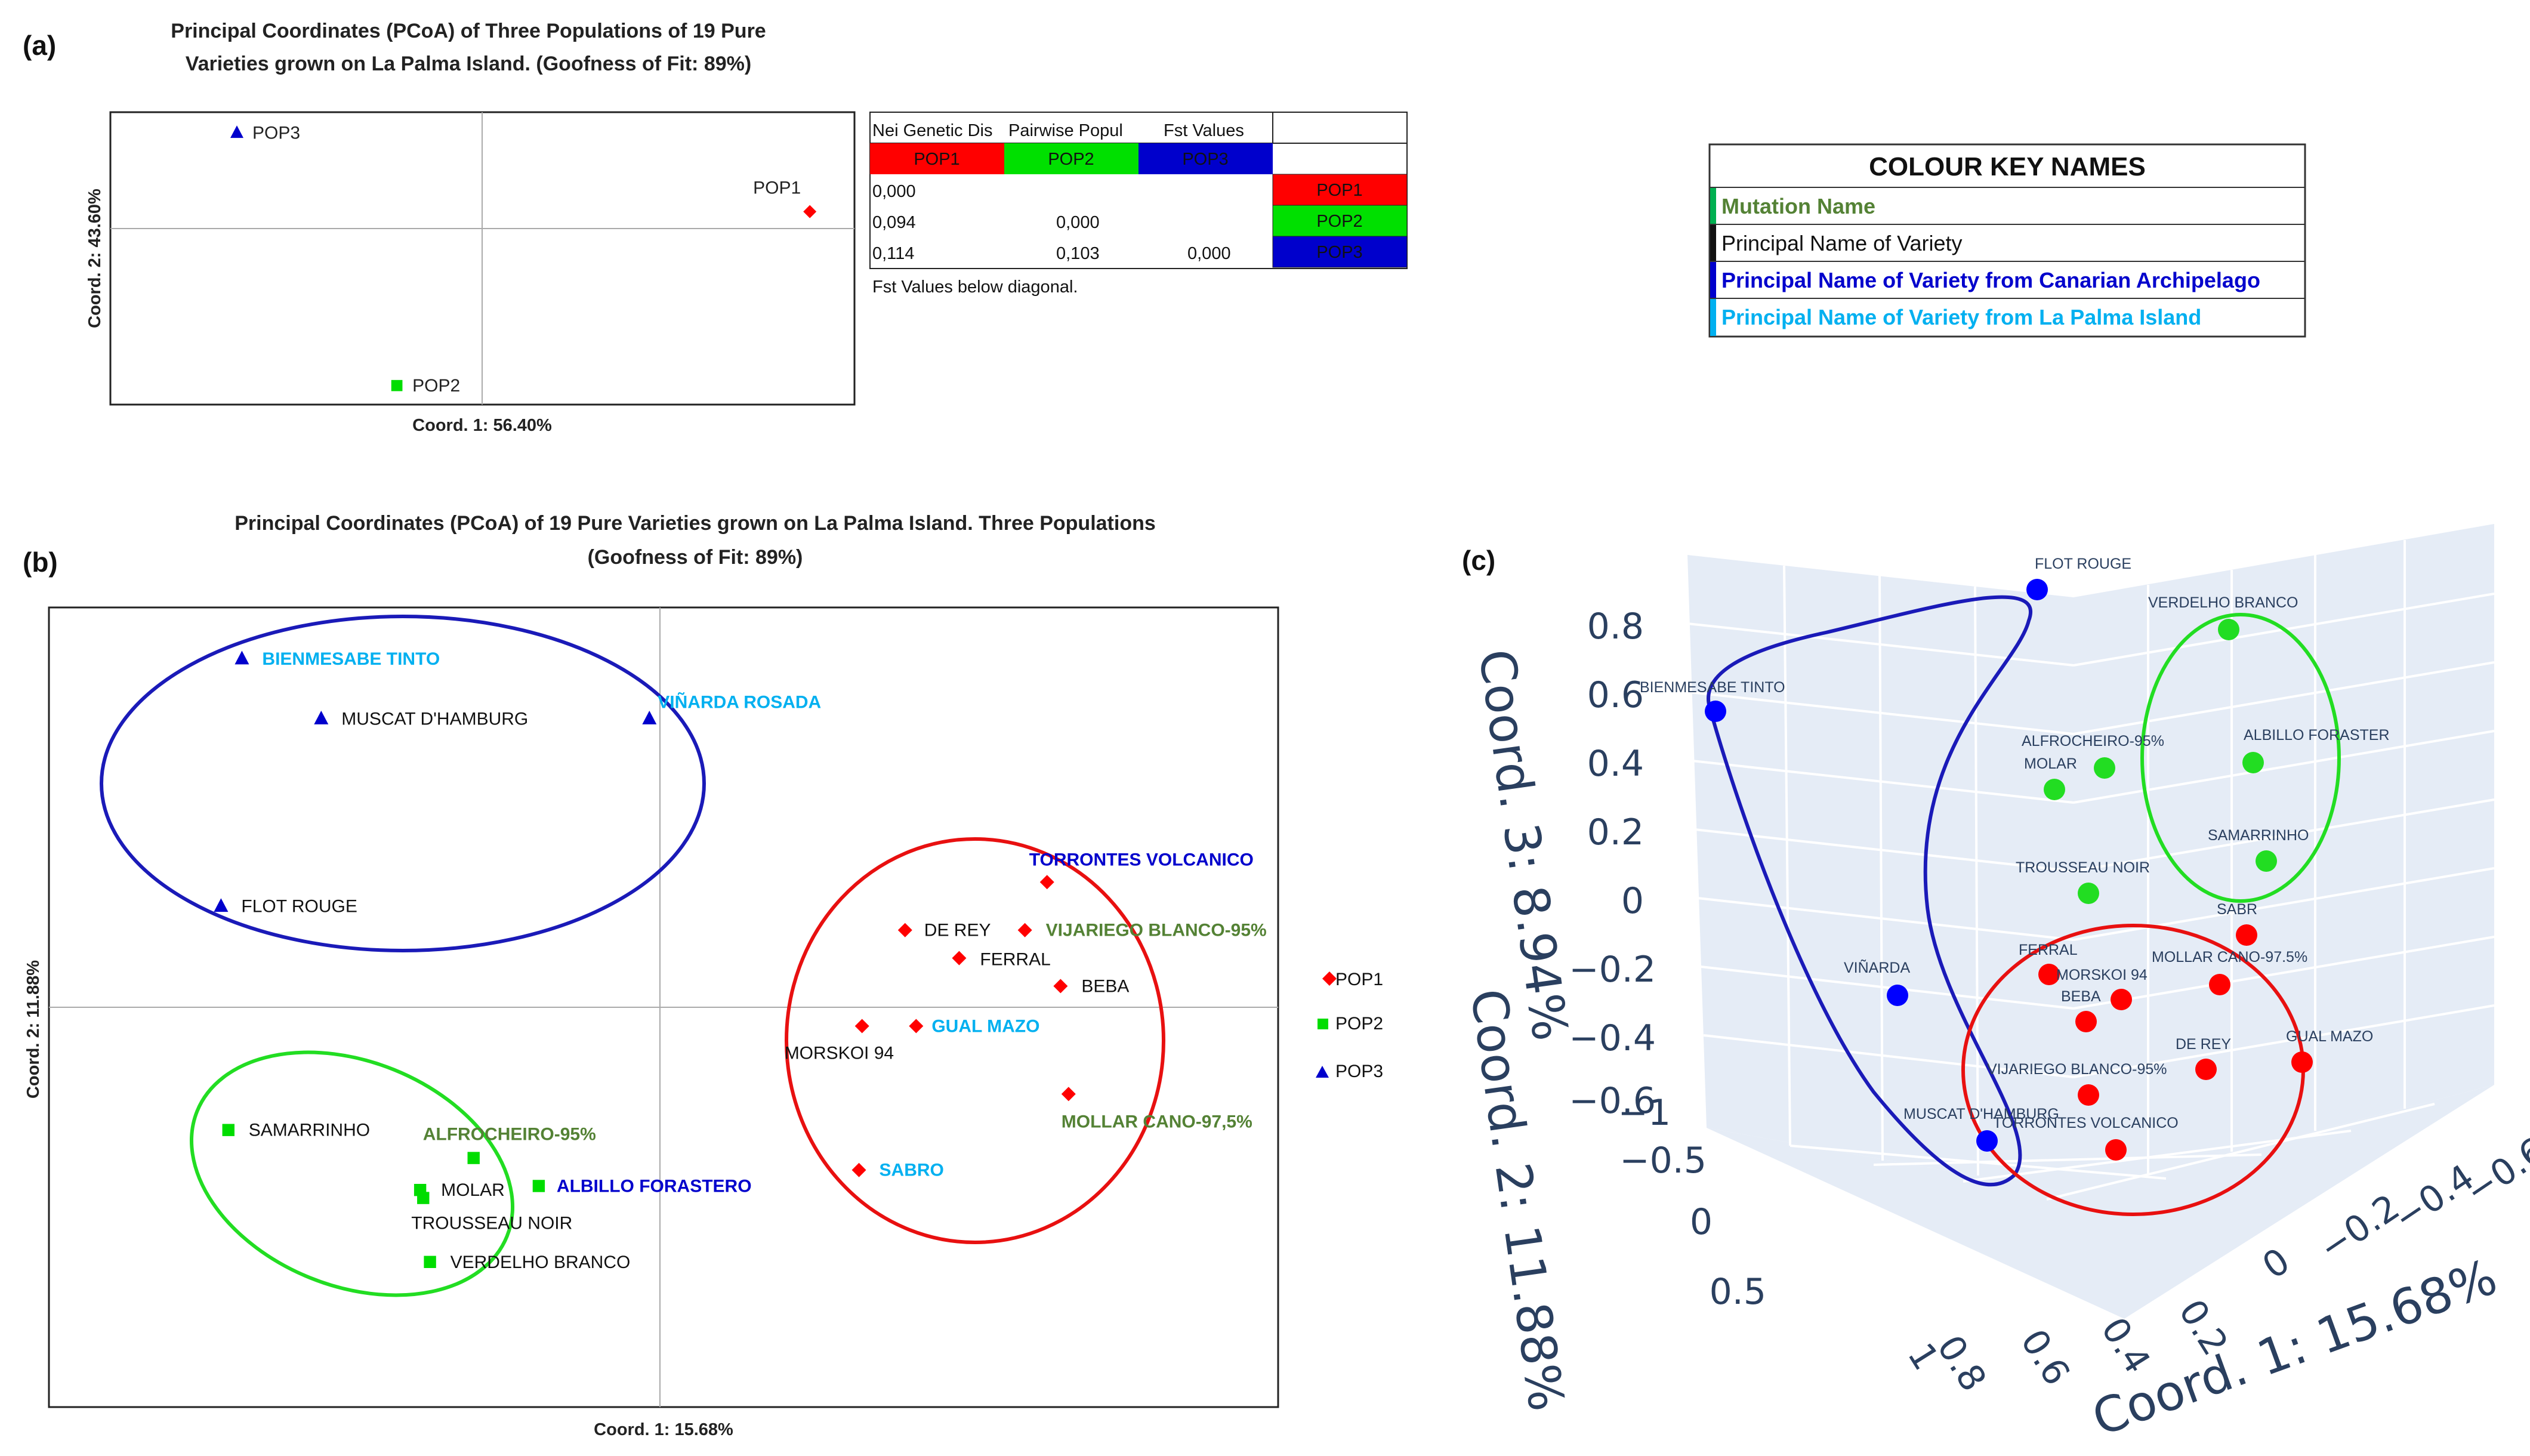 This screenshot has height=1456, width=2530. Describe the element at coordinates (2100, 1202) in the screenshot. I see `chart-c-floor` at that location.